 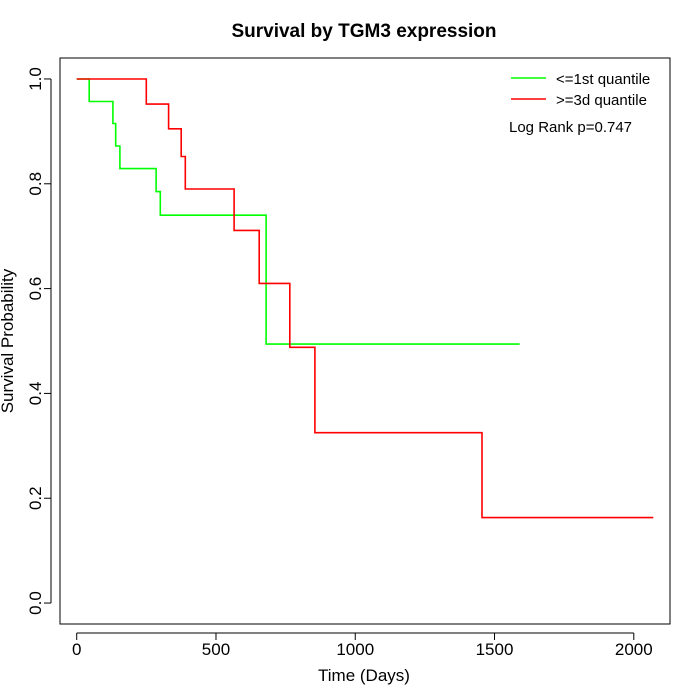 What do you see at coordinates (601, 100) in the screenshot?
I see `legend-label-series-2: >=3d quantile` at bounding box center [601, 100].